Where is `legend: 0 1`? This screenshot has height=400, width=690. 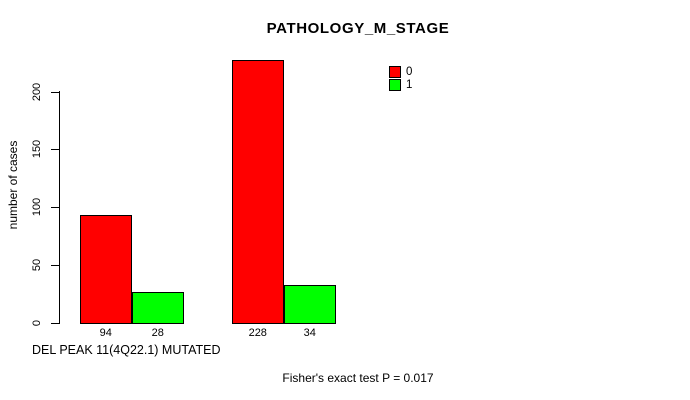 legend: 0 1 is located at coordinates (400, 78).